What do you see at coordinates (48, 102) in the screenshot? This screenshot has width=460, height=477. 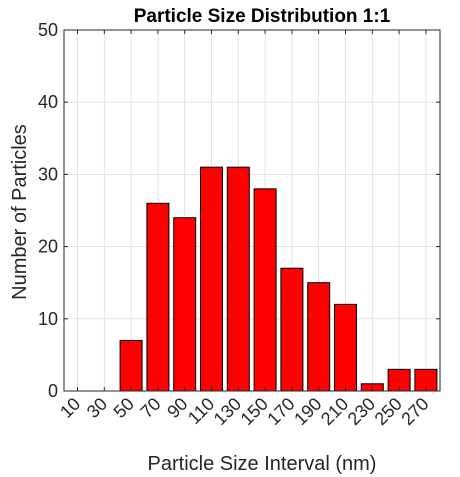 I see `y-tick-label: 40` at bounding box center [48, 102].